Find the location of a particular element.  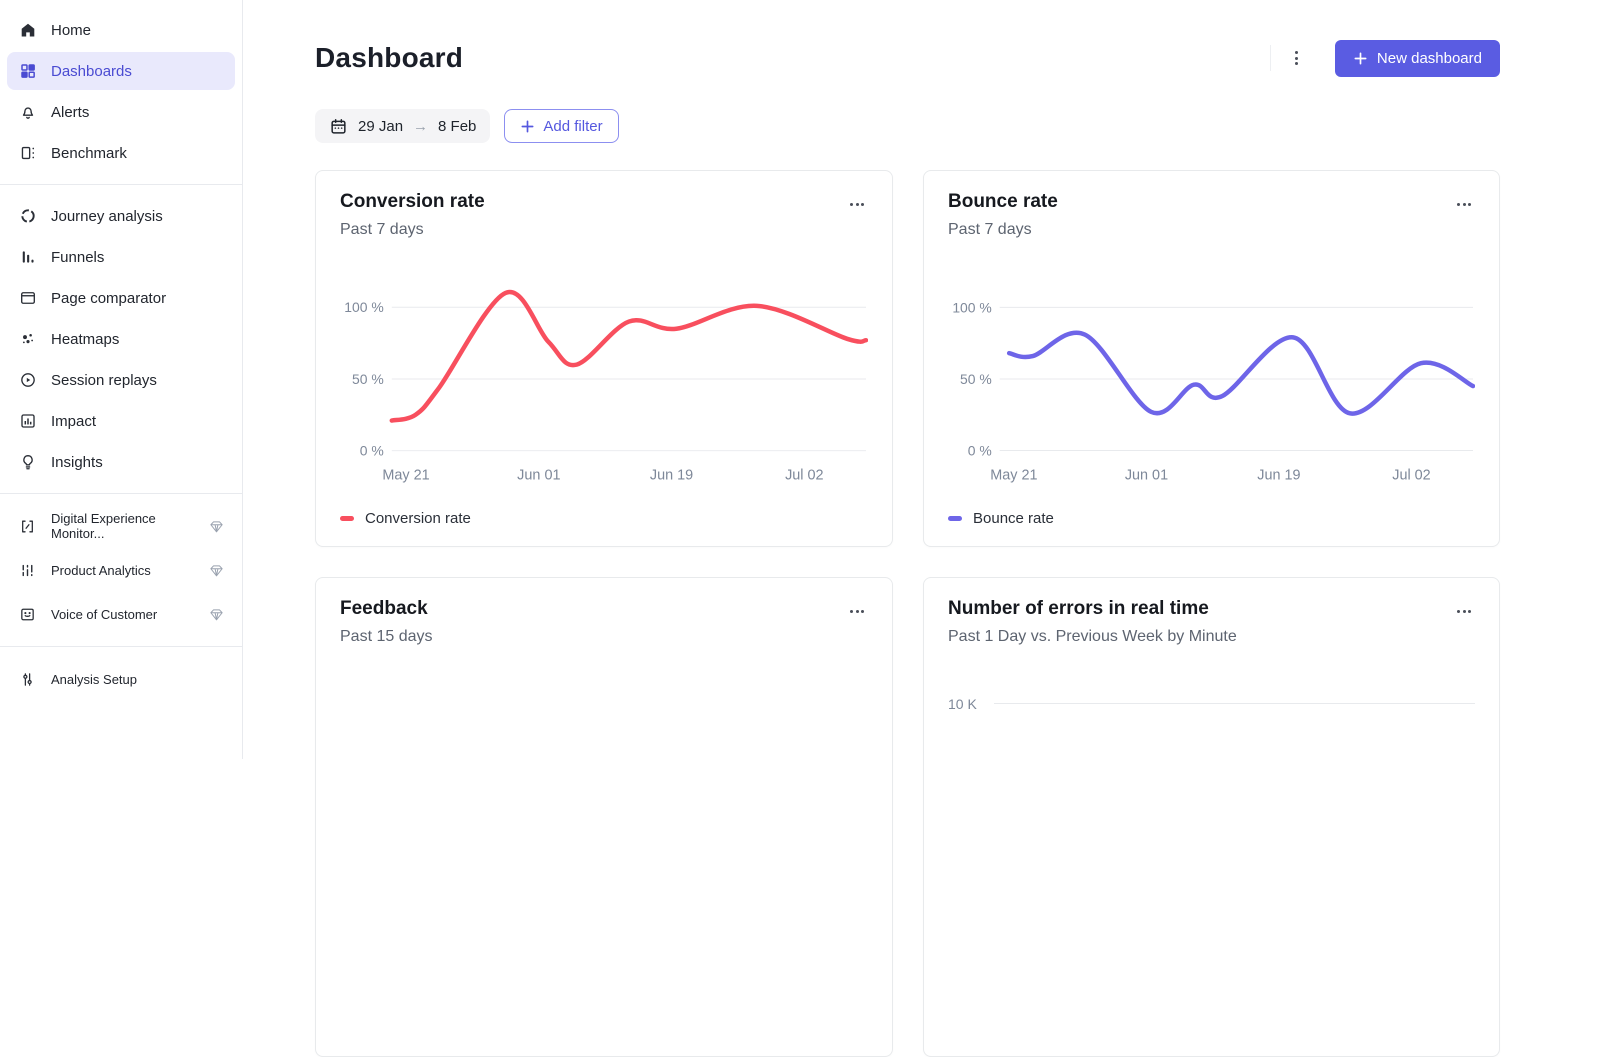

sidebar-item-dashboards: Dashboards is located at coordinates (121, 71).